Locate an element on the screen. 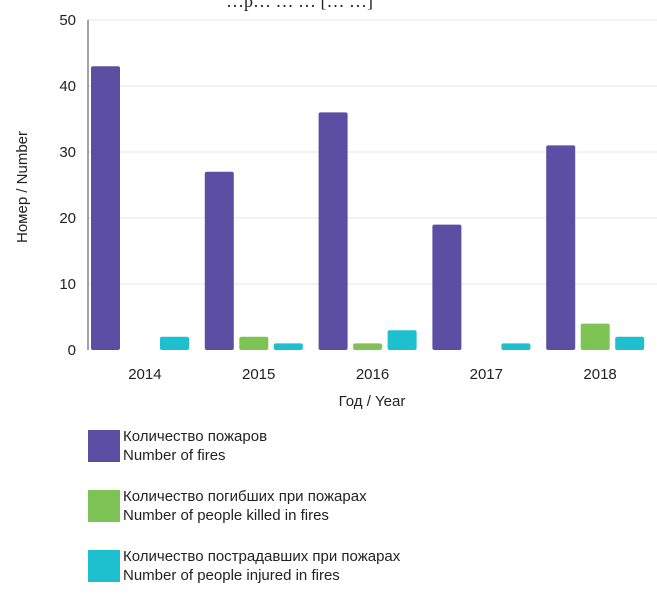 The image size is (657, 607). legend-label-fires: Количество пожаров Number of fires is located at coordinates (195, 446).